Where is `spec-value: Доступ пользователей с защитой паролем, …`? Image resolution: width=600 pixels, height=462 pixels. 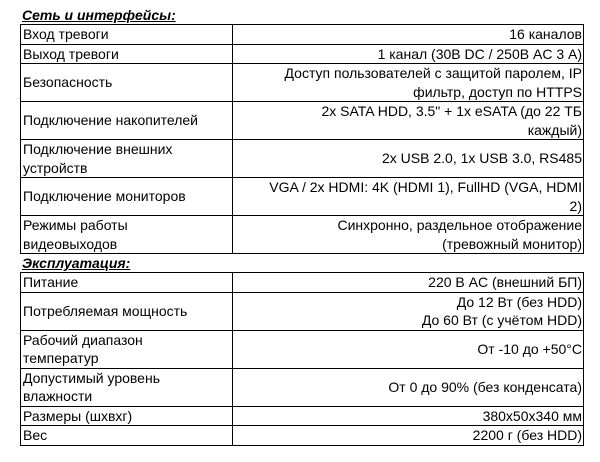
spec-value: Доступ пользователей с защитой паролем, … is located at coordinates (408, 82).